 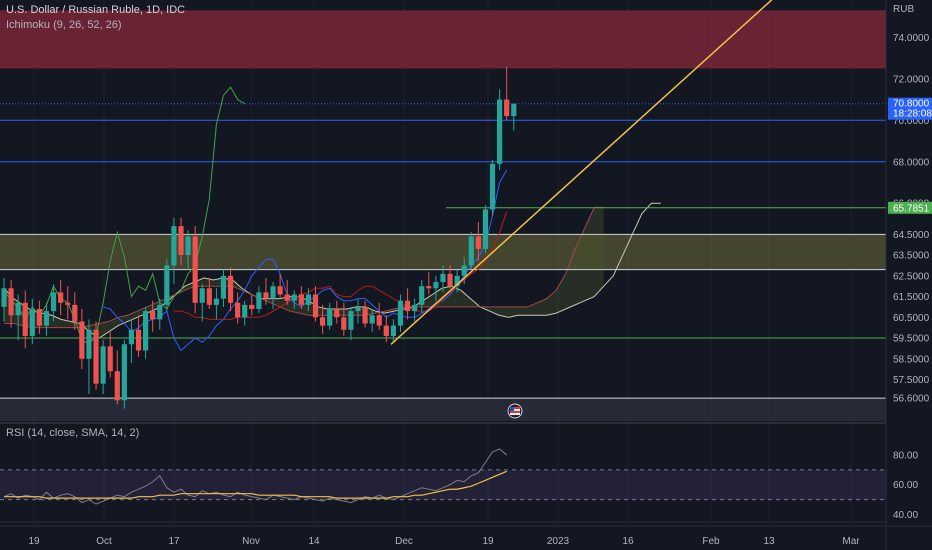 What do you see at coordinates (466, 536) in the screenshot?
I see `time-axis: 19 Oct 17 Nov 14 Dec 19 2023 16 Feb 13 Mar` at bounding box center [466, 536].